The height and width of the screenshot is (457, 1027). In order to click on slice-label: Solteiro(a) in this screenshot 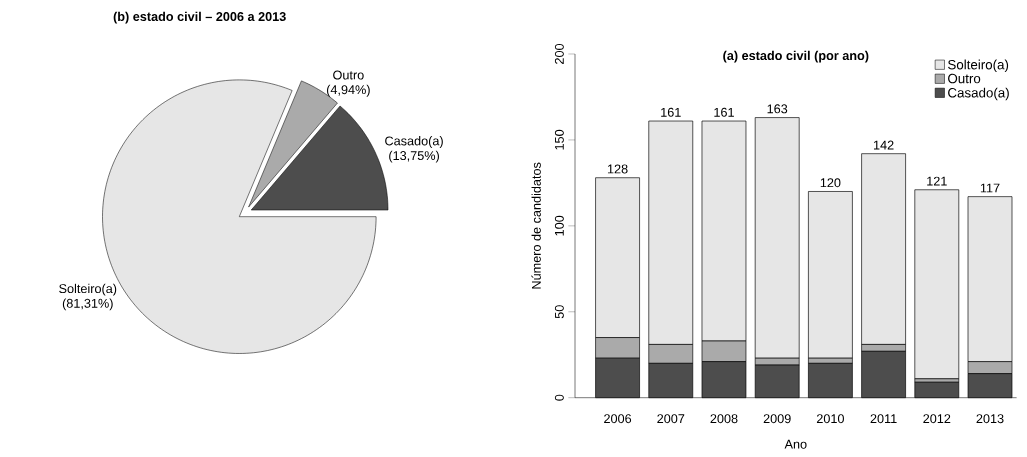, I will do `click(88, 289)`.